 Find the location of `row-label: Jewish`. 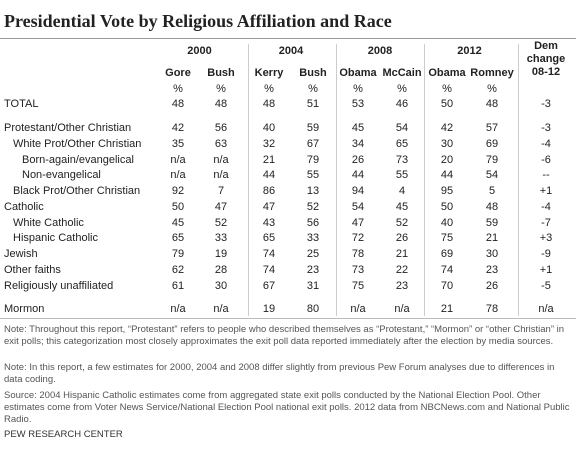

row-label: Jewish is located at coordinates (21, 254).